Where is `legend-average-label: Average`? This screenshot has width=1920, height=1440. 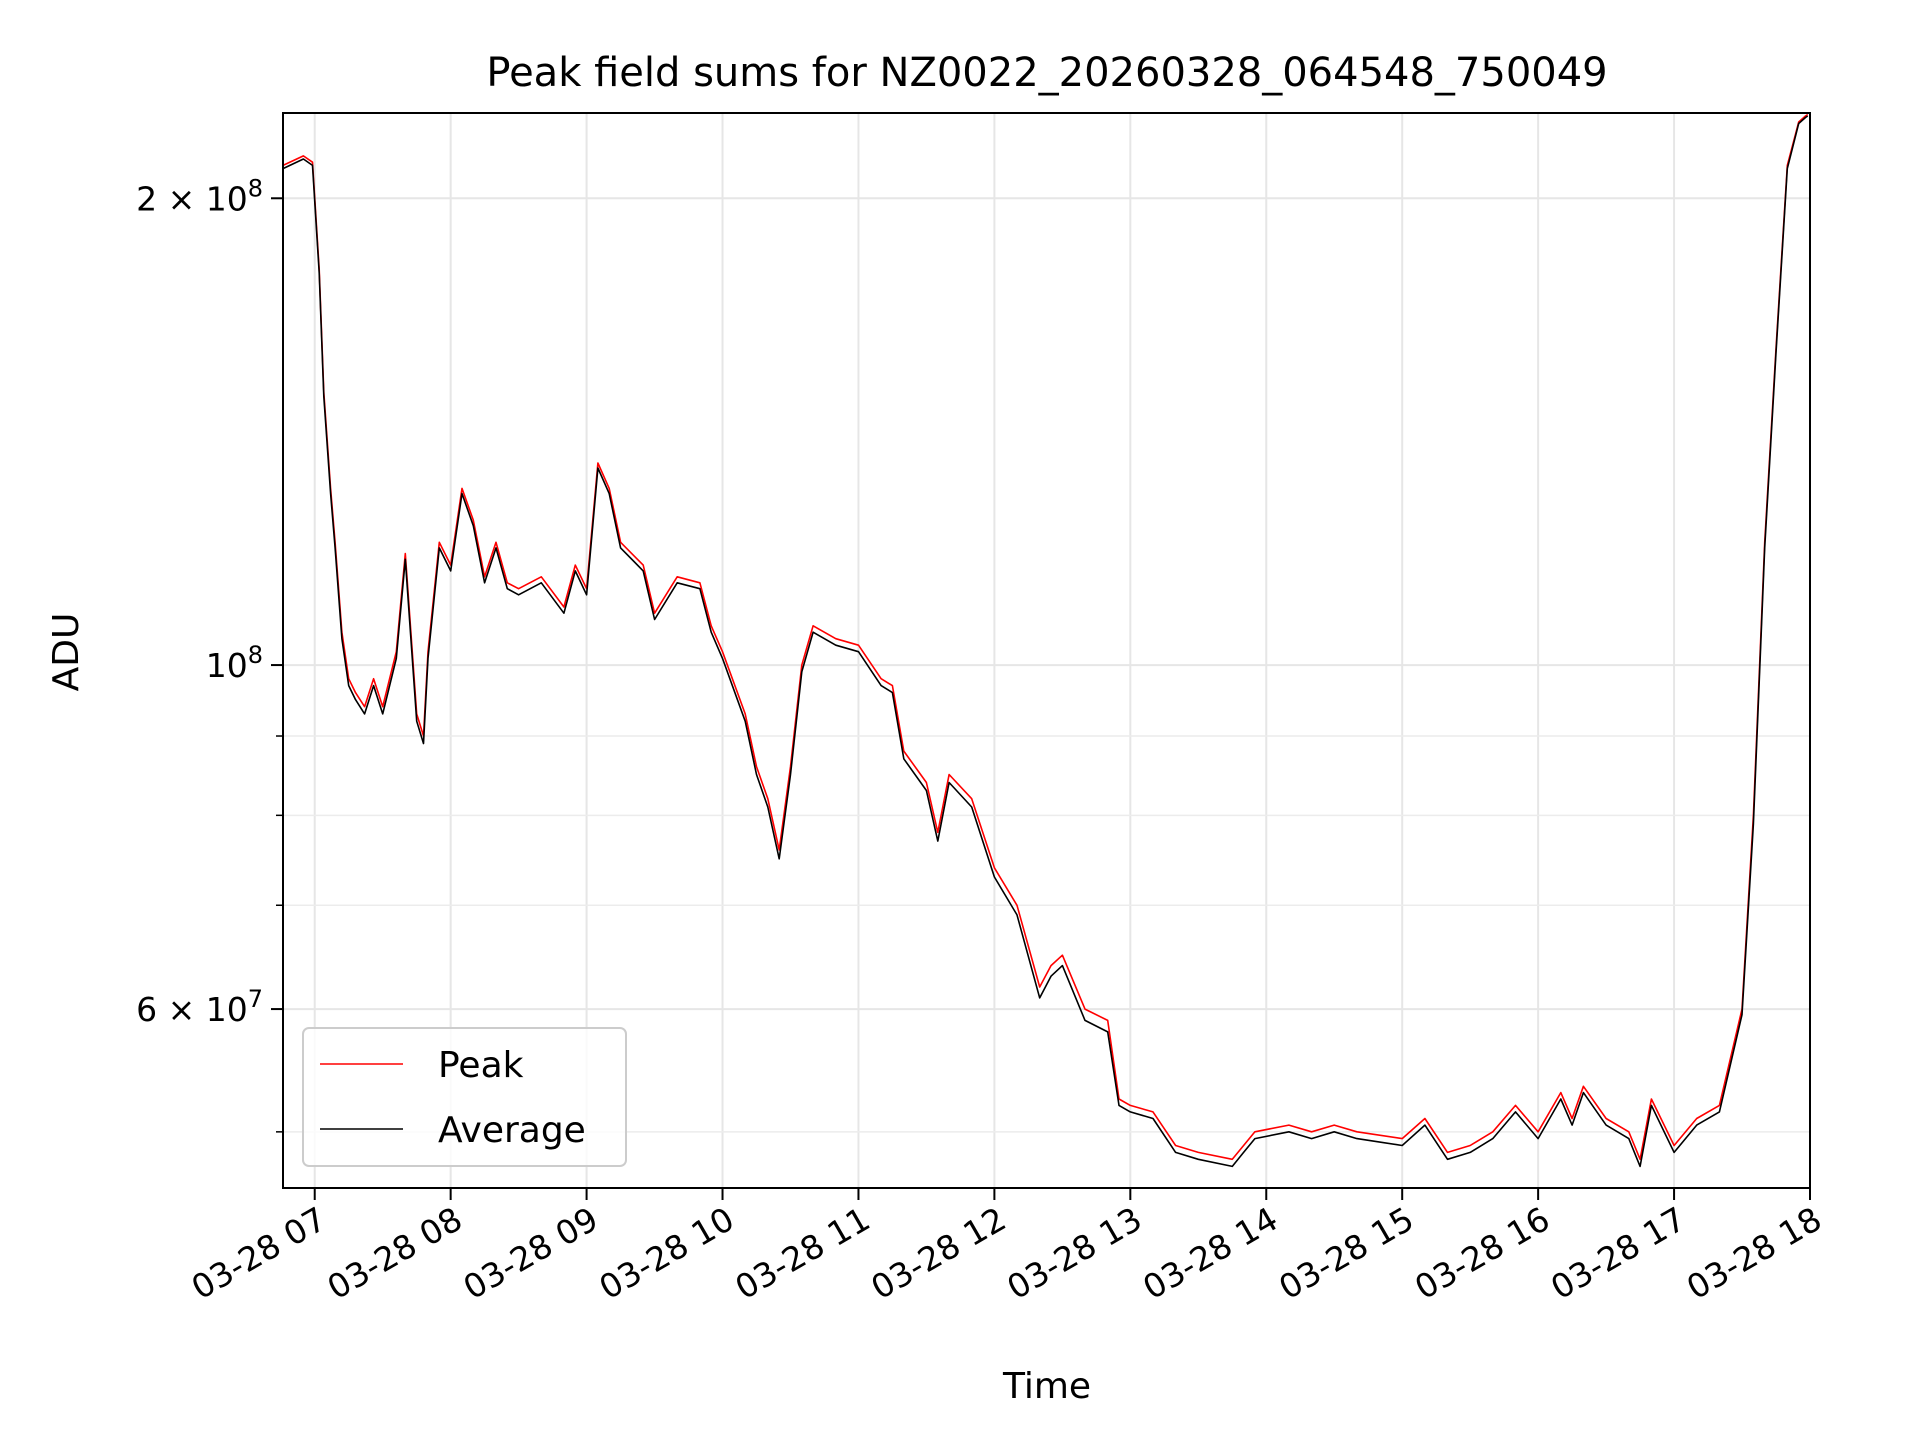
legend-average-label: Average is located at coordinates (512, 1130).